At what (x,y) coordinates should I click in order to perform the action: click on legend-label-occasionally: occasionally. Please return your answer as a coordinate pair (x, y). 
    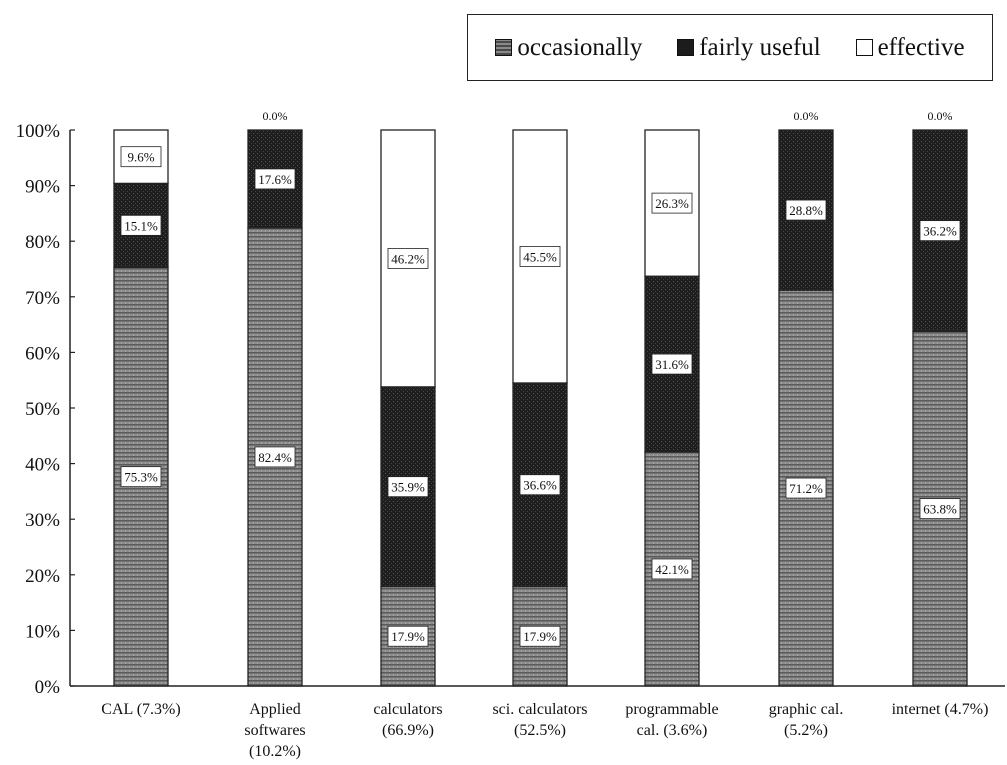
    Looking at the image, I should click on (580, 47).